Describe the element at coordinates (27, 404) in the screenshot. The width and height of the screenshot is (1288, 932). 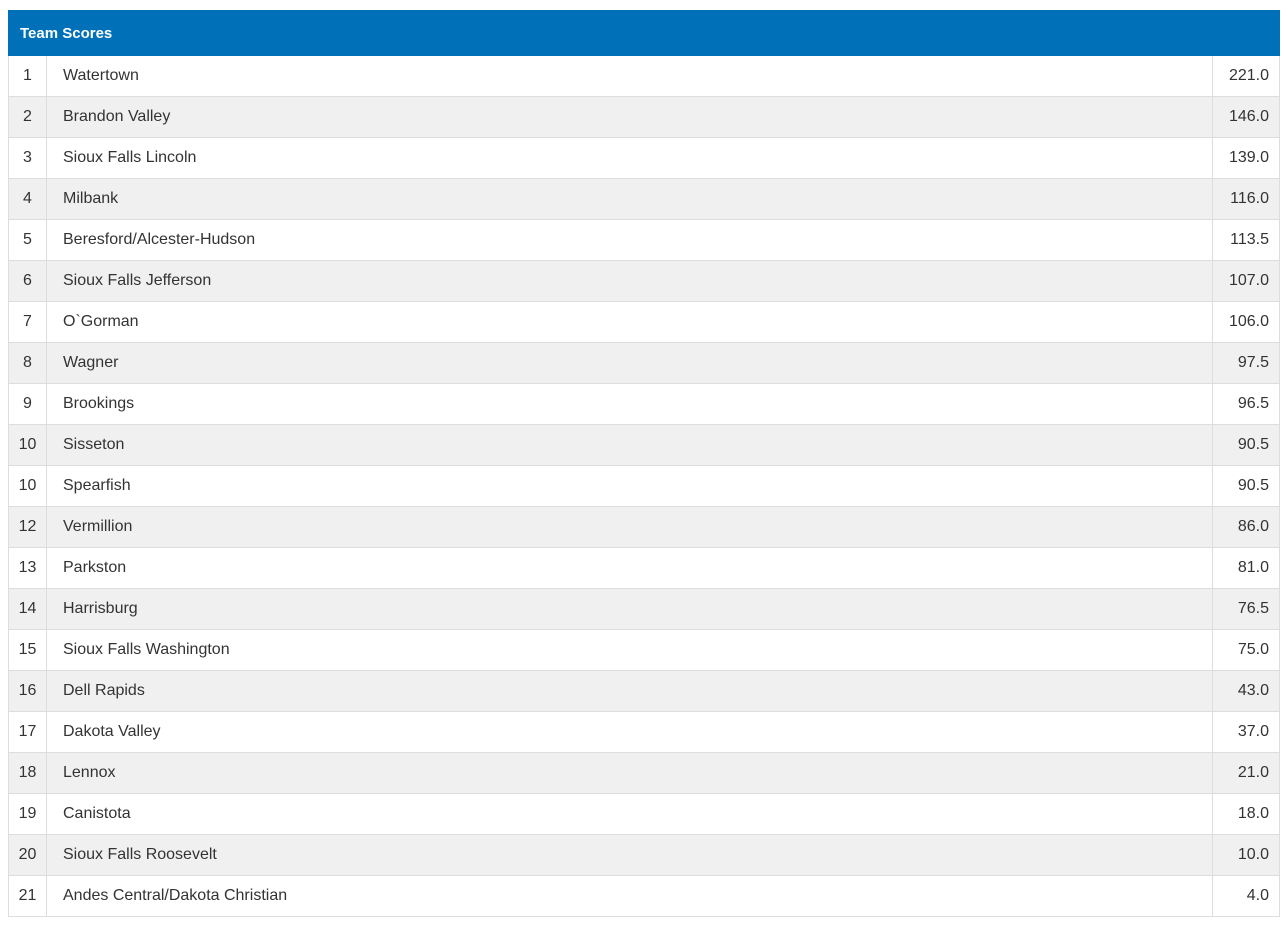
I see `rank-cell: 9` at that location.